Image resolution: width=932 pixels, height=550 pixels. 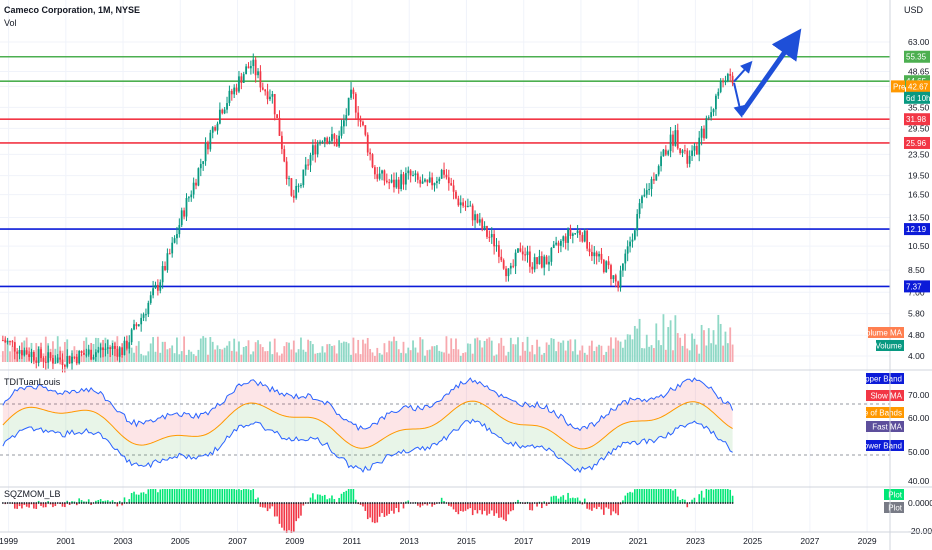 What do you see at coordinates (916, 229) in the screenshot?
I see `price-tag-label: 12.19` at bounding box center [916, 229].